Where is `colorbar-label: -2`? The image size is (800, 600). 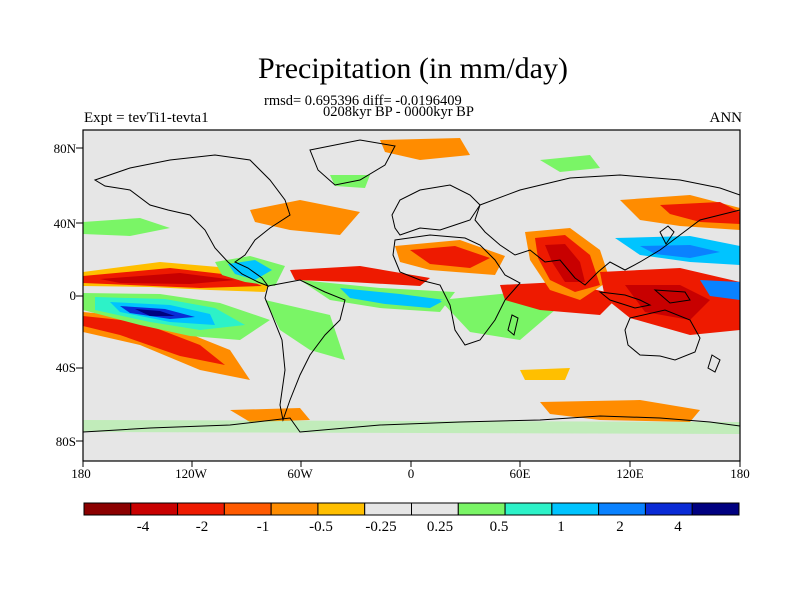 colorbar-label: -2 is located at coordinates (202, 527).